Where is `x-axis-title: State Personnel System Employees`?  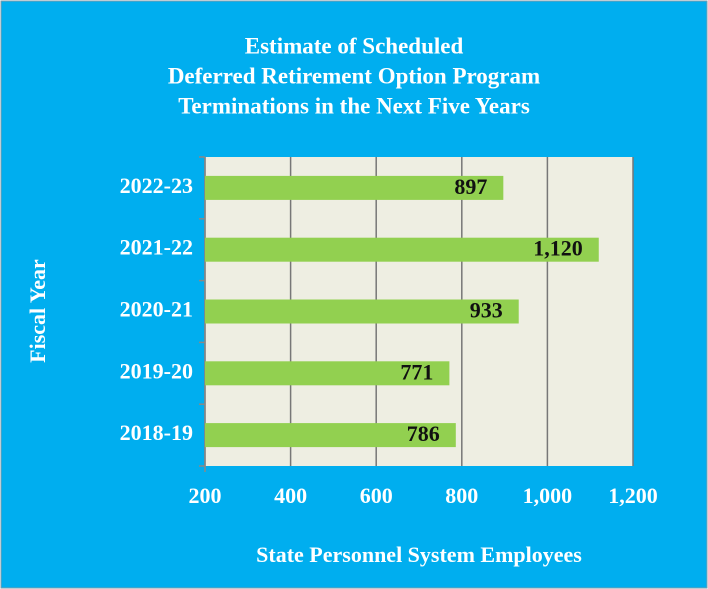 x-axis-title: State Personnel System Employees is located at coordinates (419, 554).